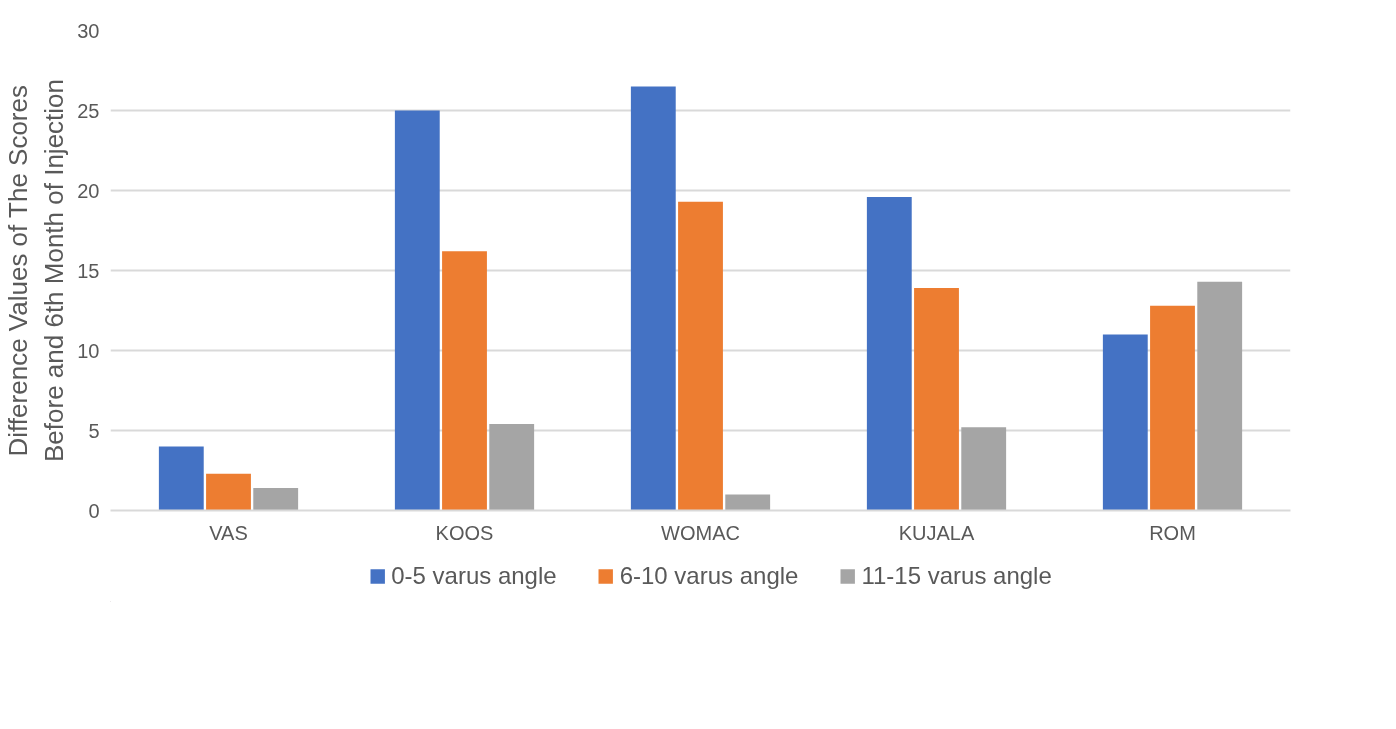 Image resolution: width=1396 pixels, height=729 pixels. I want to click on y-tick-label: 0, so click(94, 510).